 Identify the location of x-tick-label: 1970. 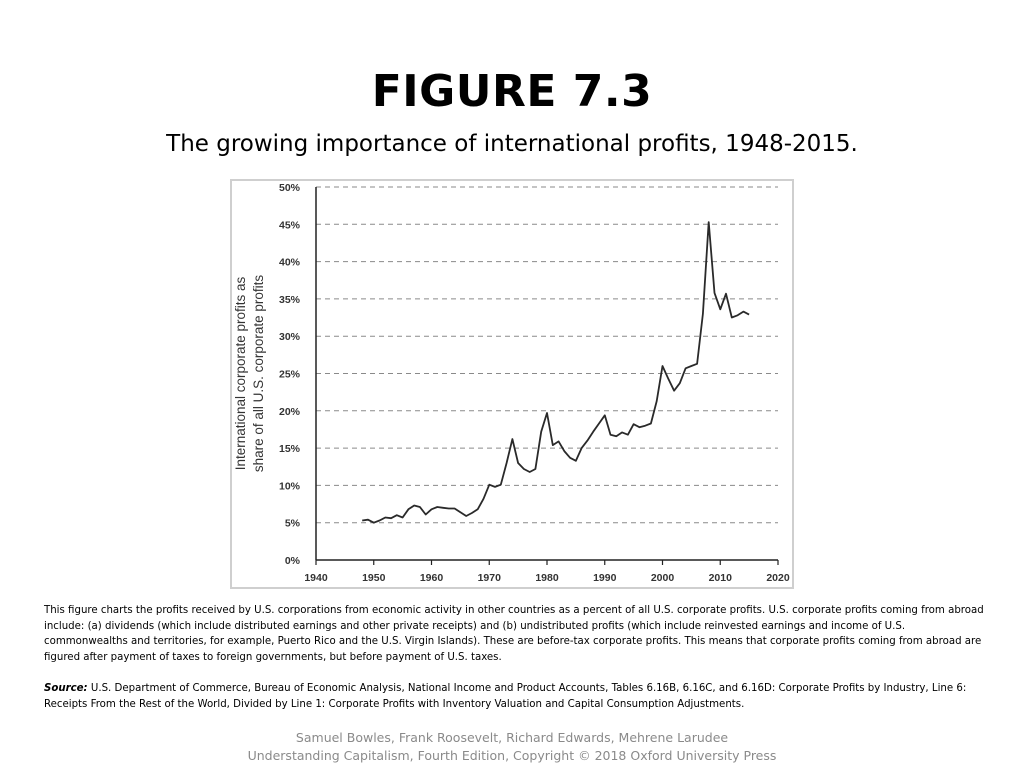
(490, 578).